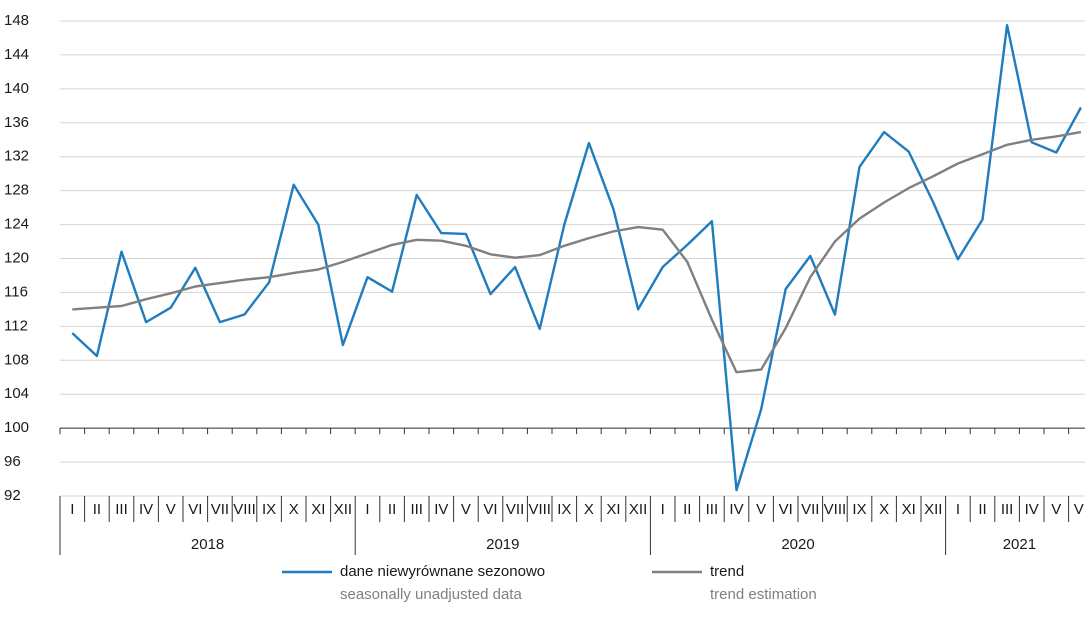  What do you see at coordinates (12, 495) in the screenshot?
I see `y-tick-label: 92` at bounding box center [12, 495].